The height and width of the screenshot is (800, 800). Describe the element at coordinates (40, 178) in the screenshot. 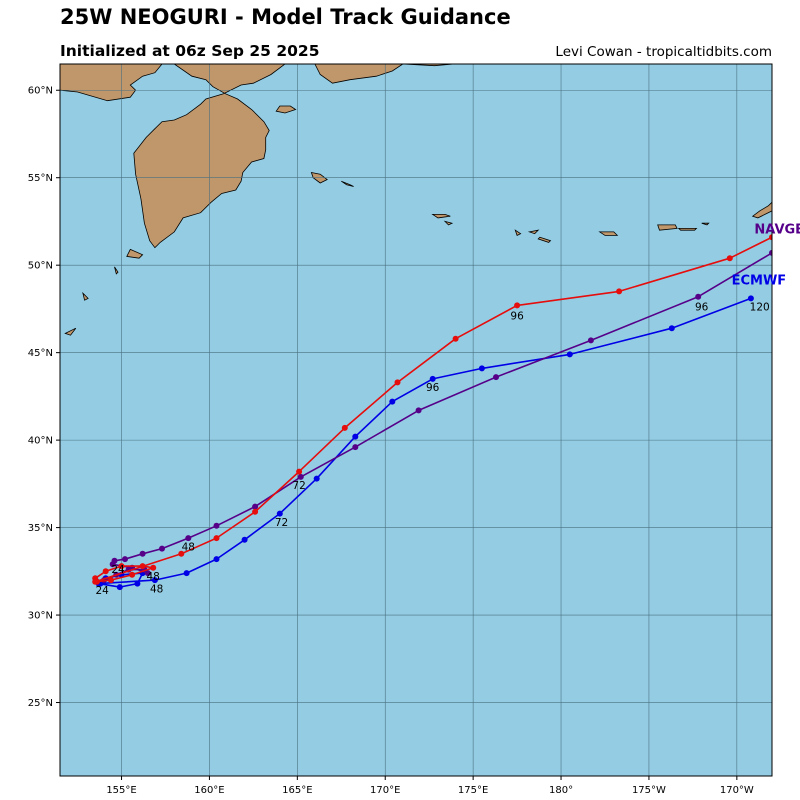

I see `lat-tick-label: 55°N` at that location.